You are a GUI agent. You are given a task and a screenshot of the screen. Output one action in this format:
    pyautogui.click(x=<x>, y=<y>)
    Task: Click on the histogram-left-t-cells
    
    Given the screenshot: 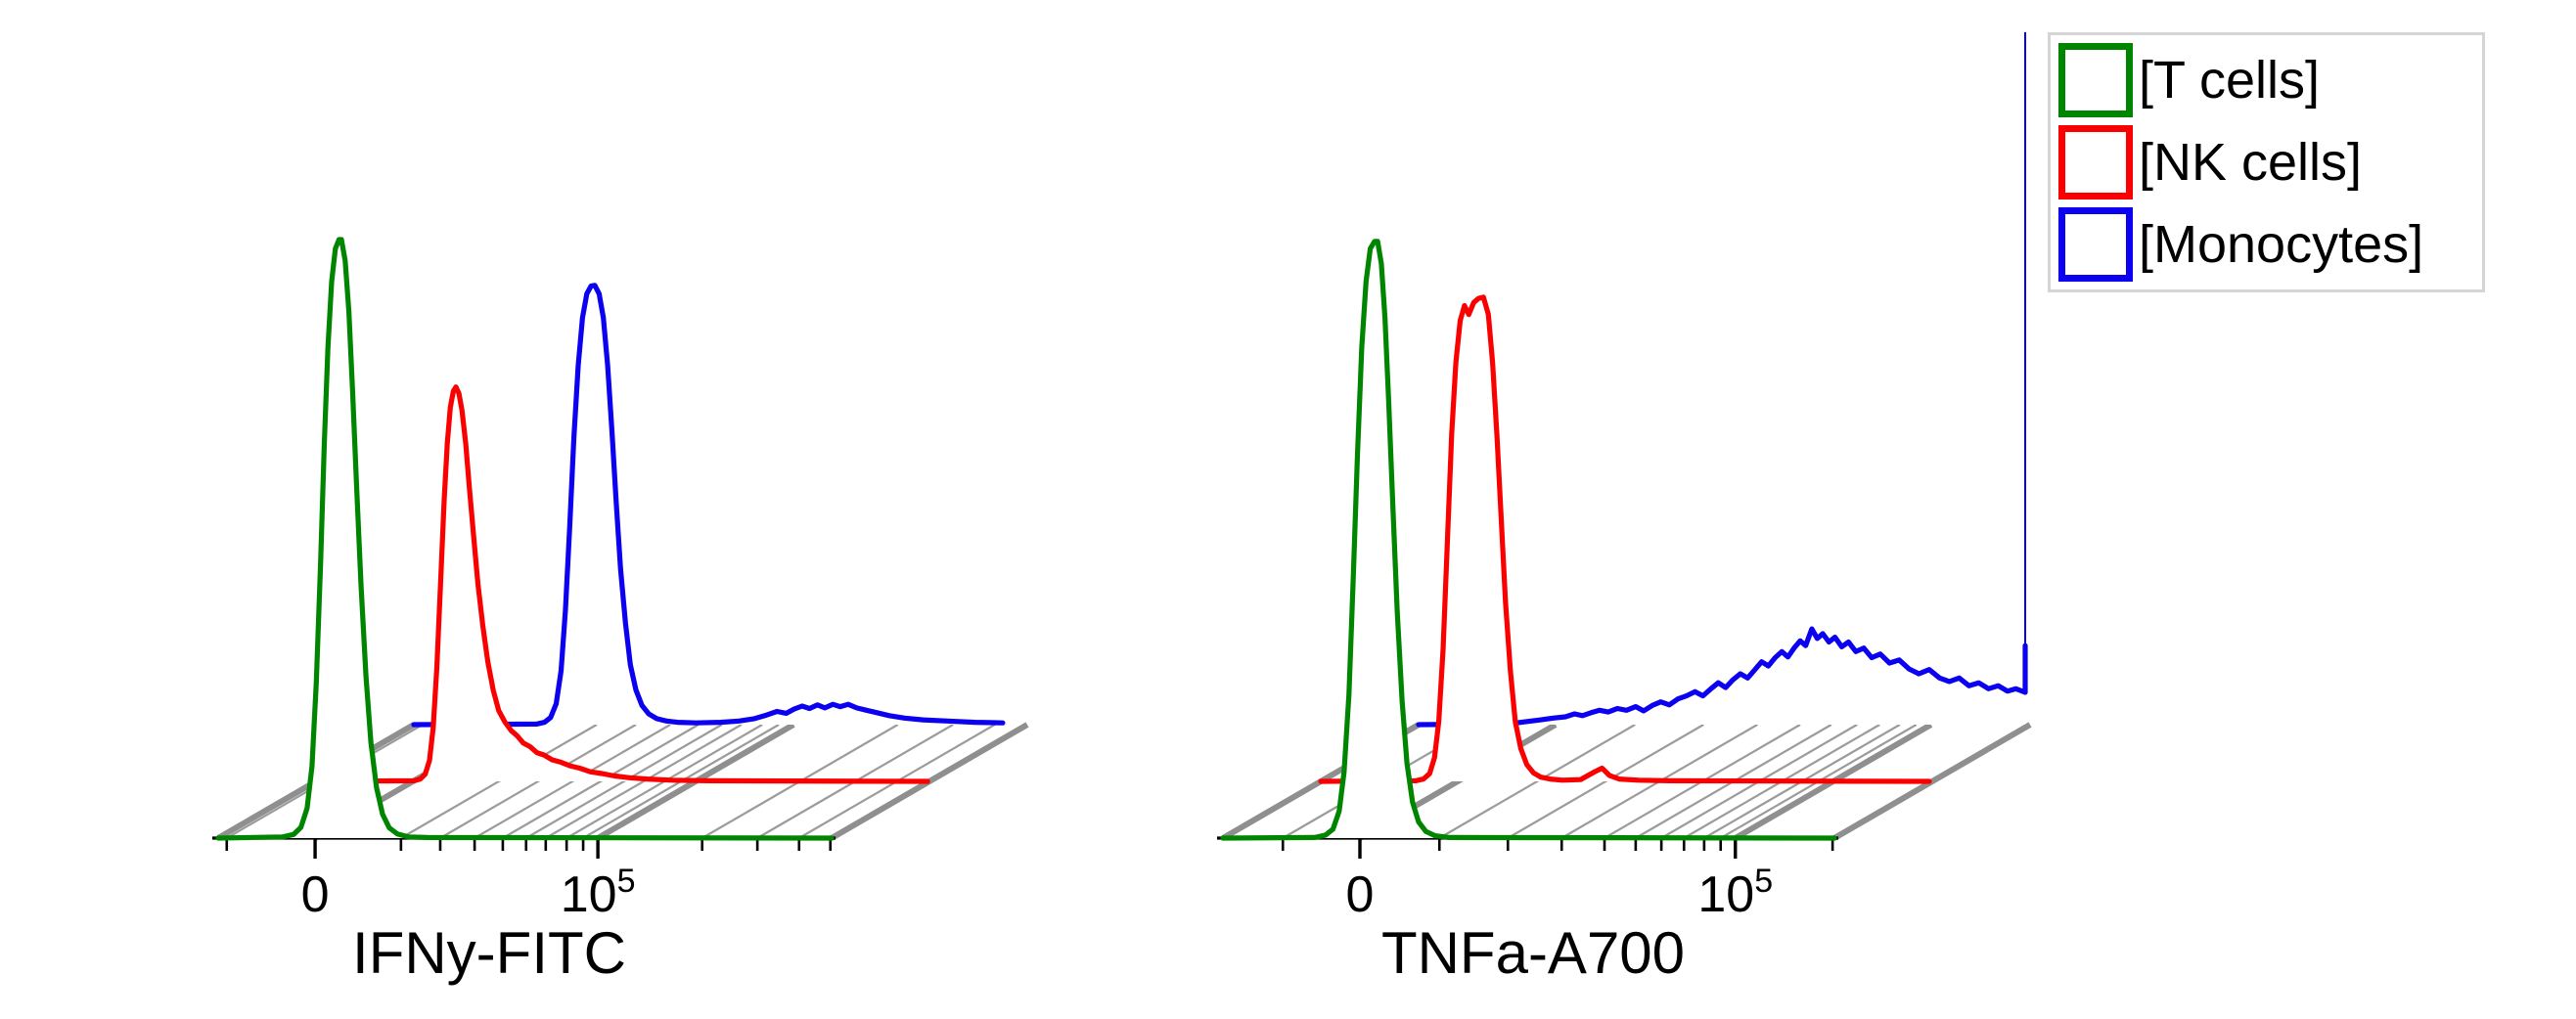 What is the action you would take?
    pyautogui.click(x=525, y=539)
    